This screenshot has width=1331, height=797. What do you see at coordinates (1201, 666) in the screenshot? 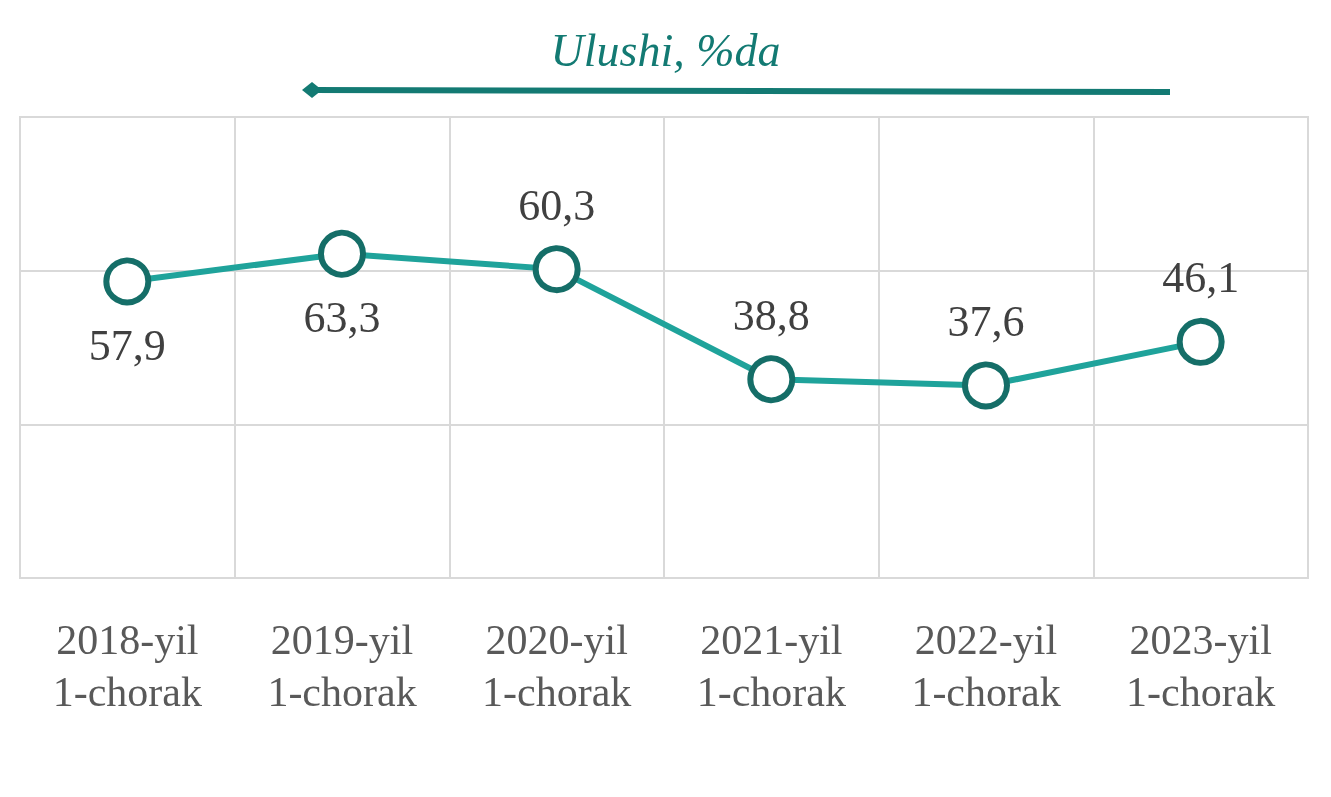
I see `x-tick-label: 2023-yil 1-chorak` at bounding box center [1201, 666].